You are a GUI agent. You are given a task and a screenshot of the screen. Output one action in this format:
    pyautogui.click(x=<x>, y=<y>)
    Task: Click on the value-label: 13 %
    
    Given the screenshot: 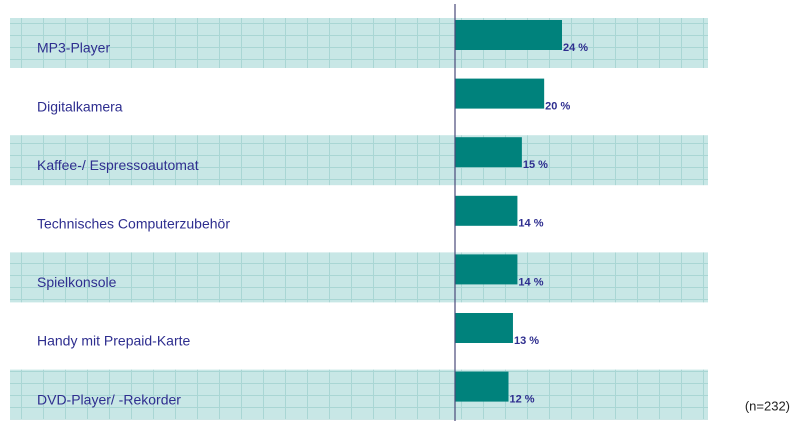 What is the action you would take?
    pyautogui.click(x=526, y=341)
    